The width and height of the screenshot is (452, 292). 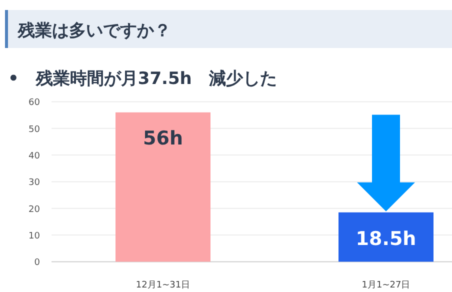 What do you see at coordinates (163, 285) in the screenshot?
I see `x-tick-label: 12月1~31日` at bounding box center [163, 285].